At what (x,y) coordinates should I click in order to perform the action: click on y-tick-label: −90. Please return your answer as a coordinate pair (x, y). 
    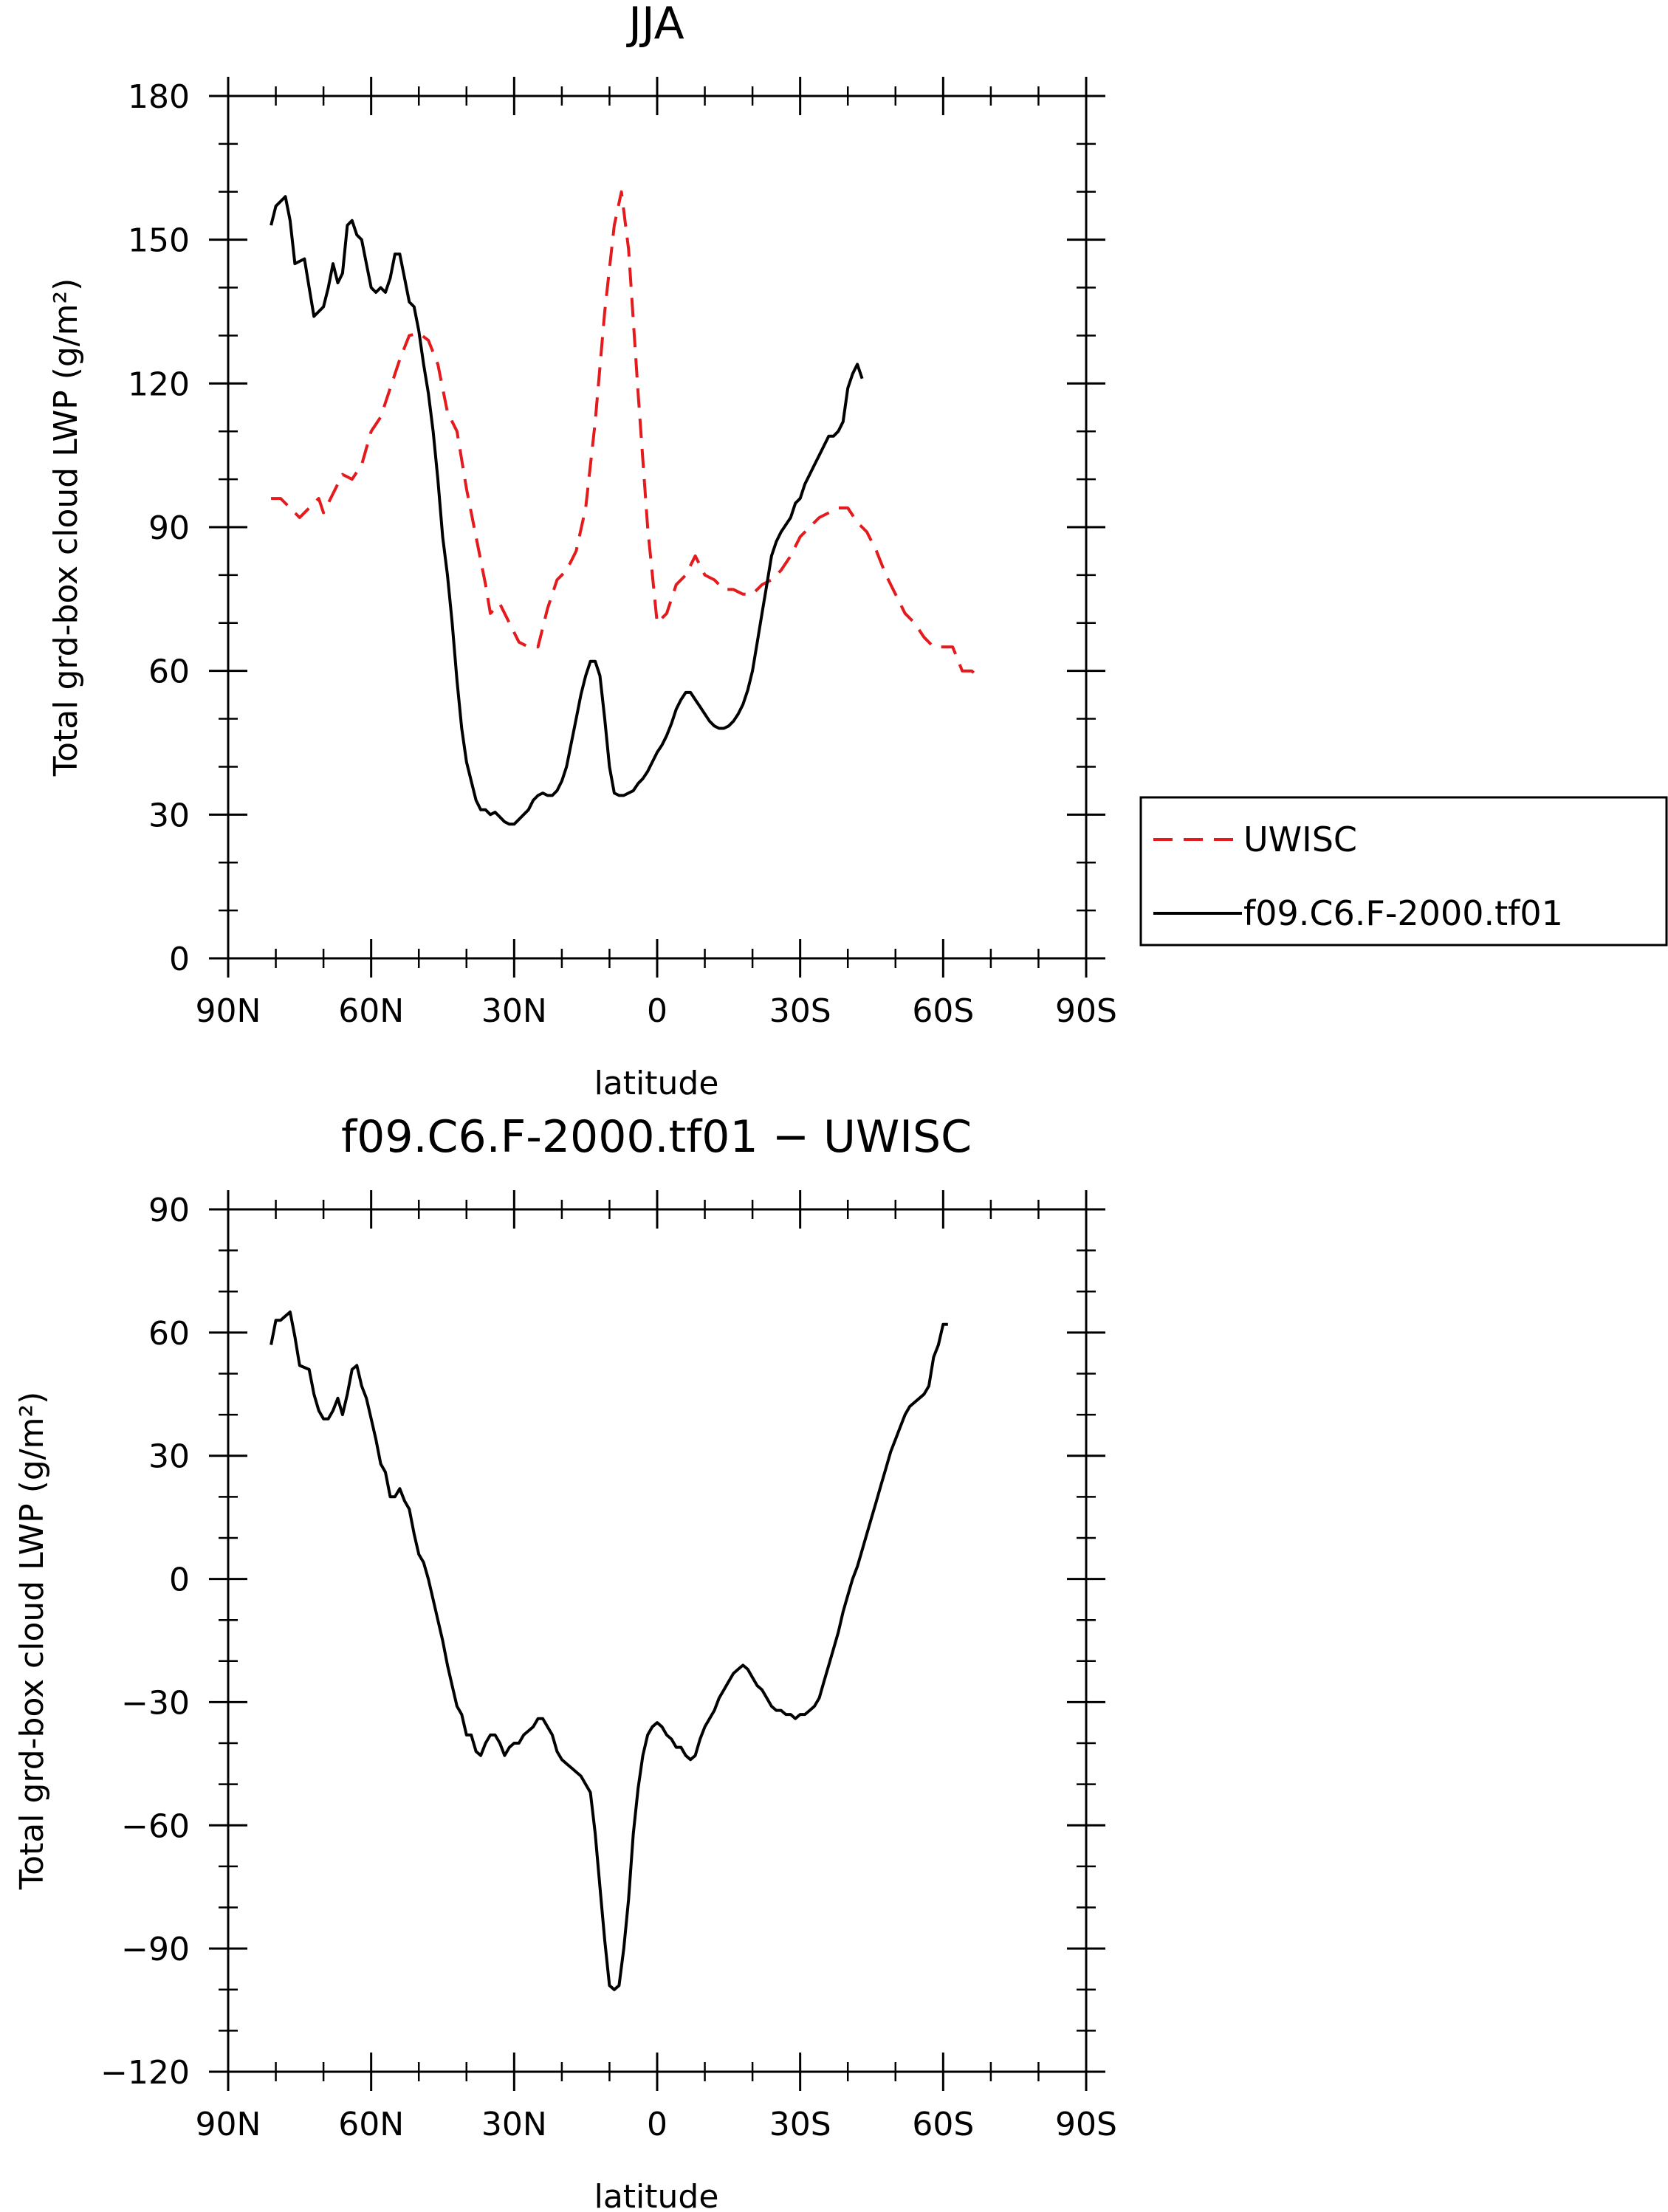
    Looking at the image, I should click on (155, 1949).